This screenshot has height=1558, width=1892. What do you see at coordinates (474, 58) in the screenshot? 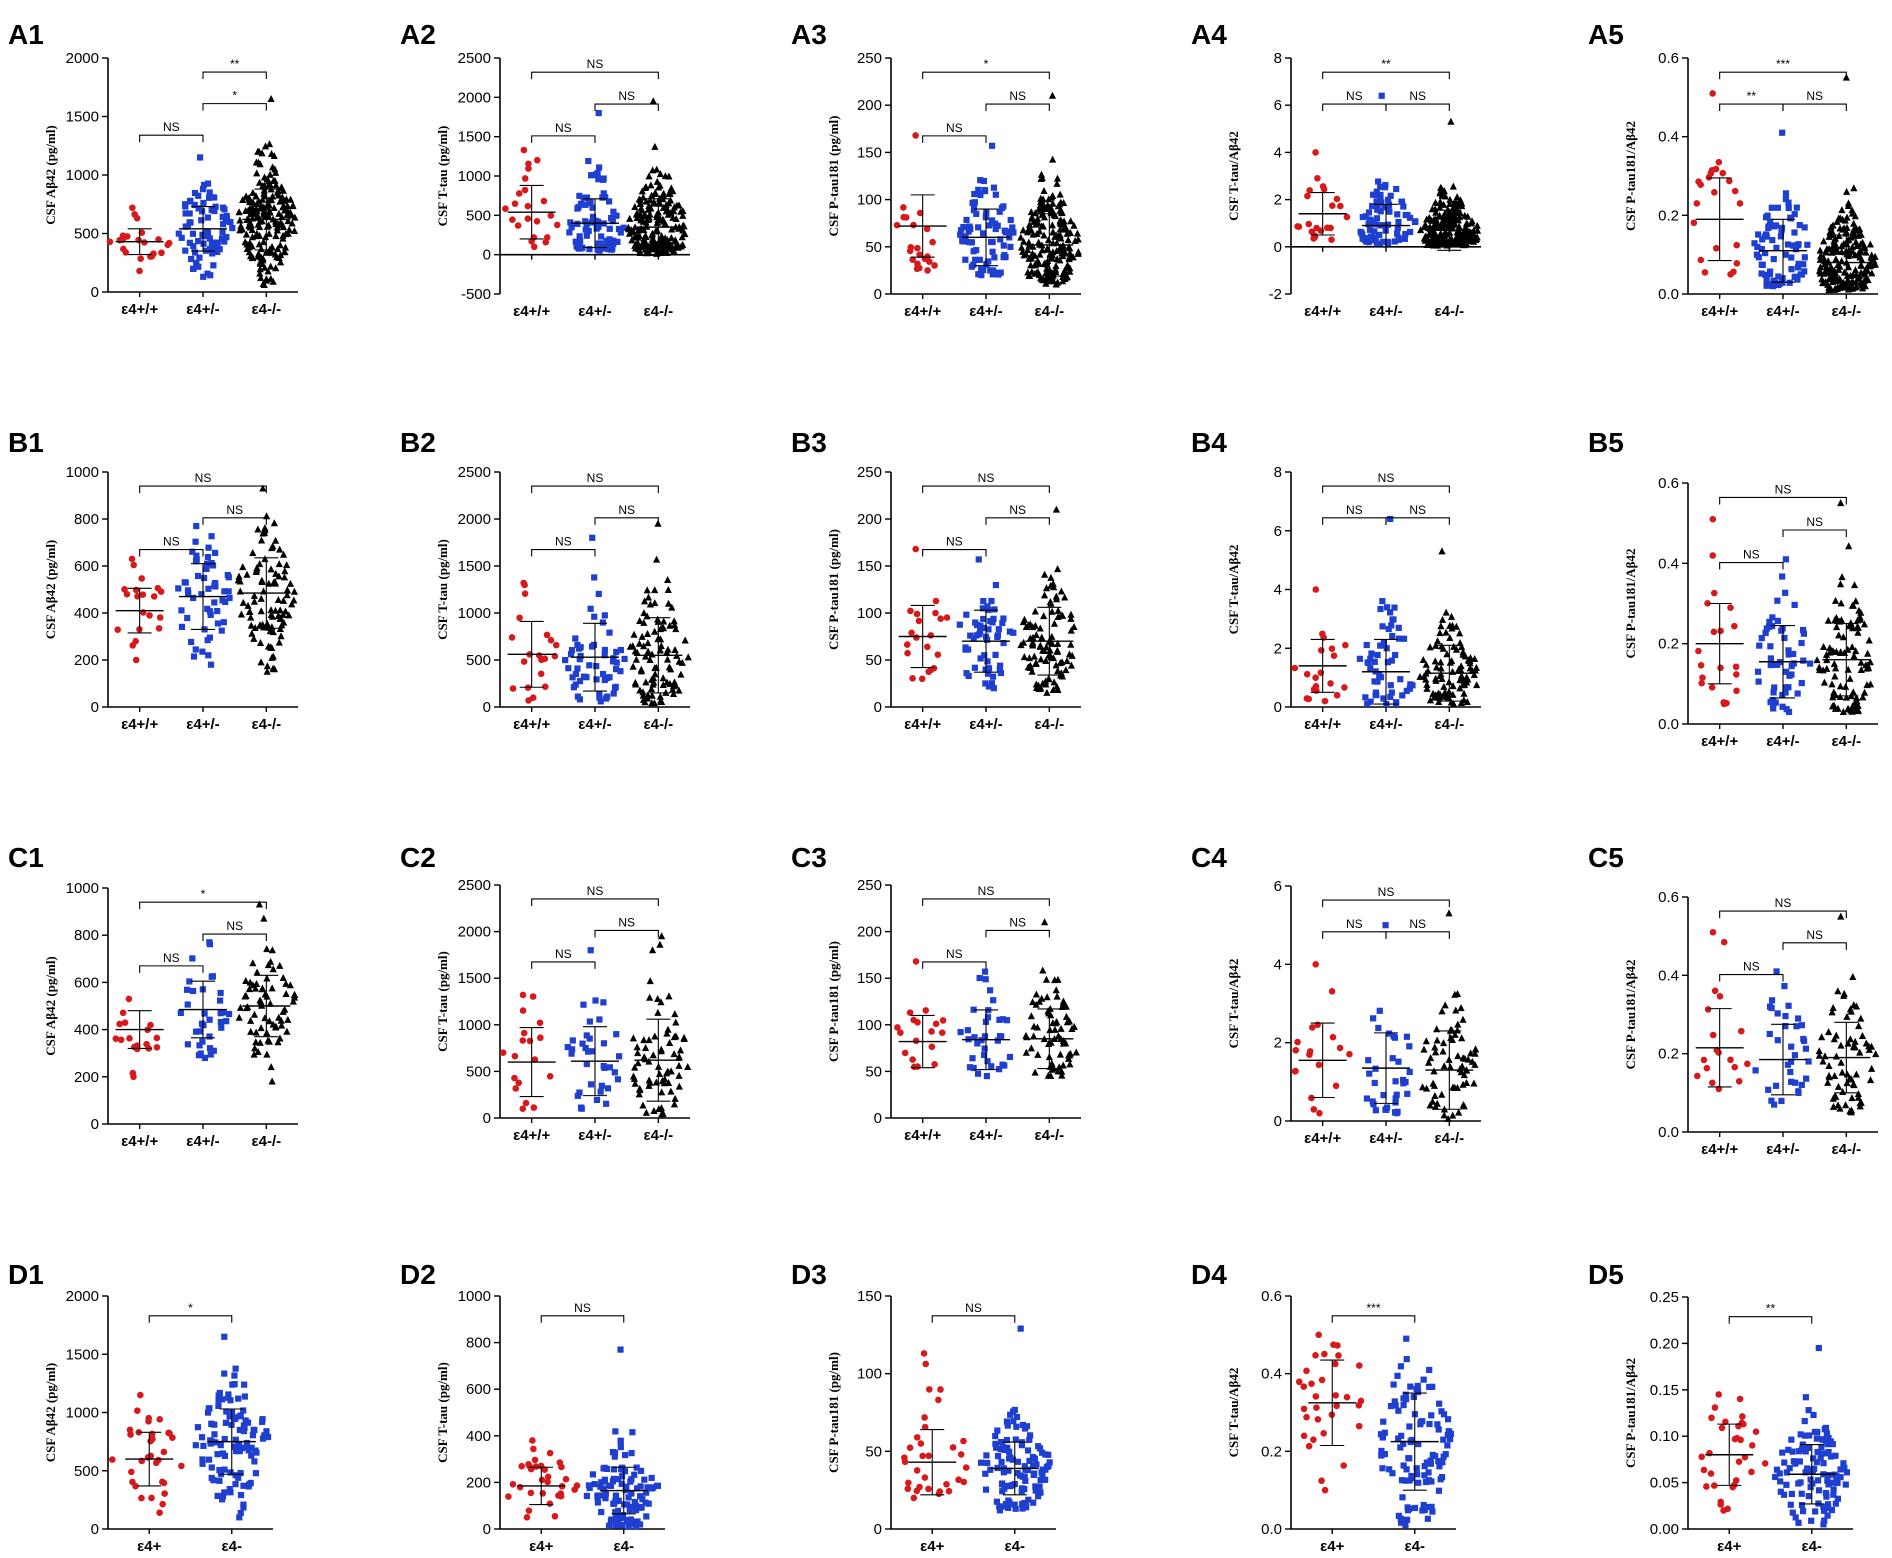
I see `y-tick-label: 2500` at bounding box center [474, 58].